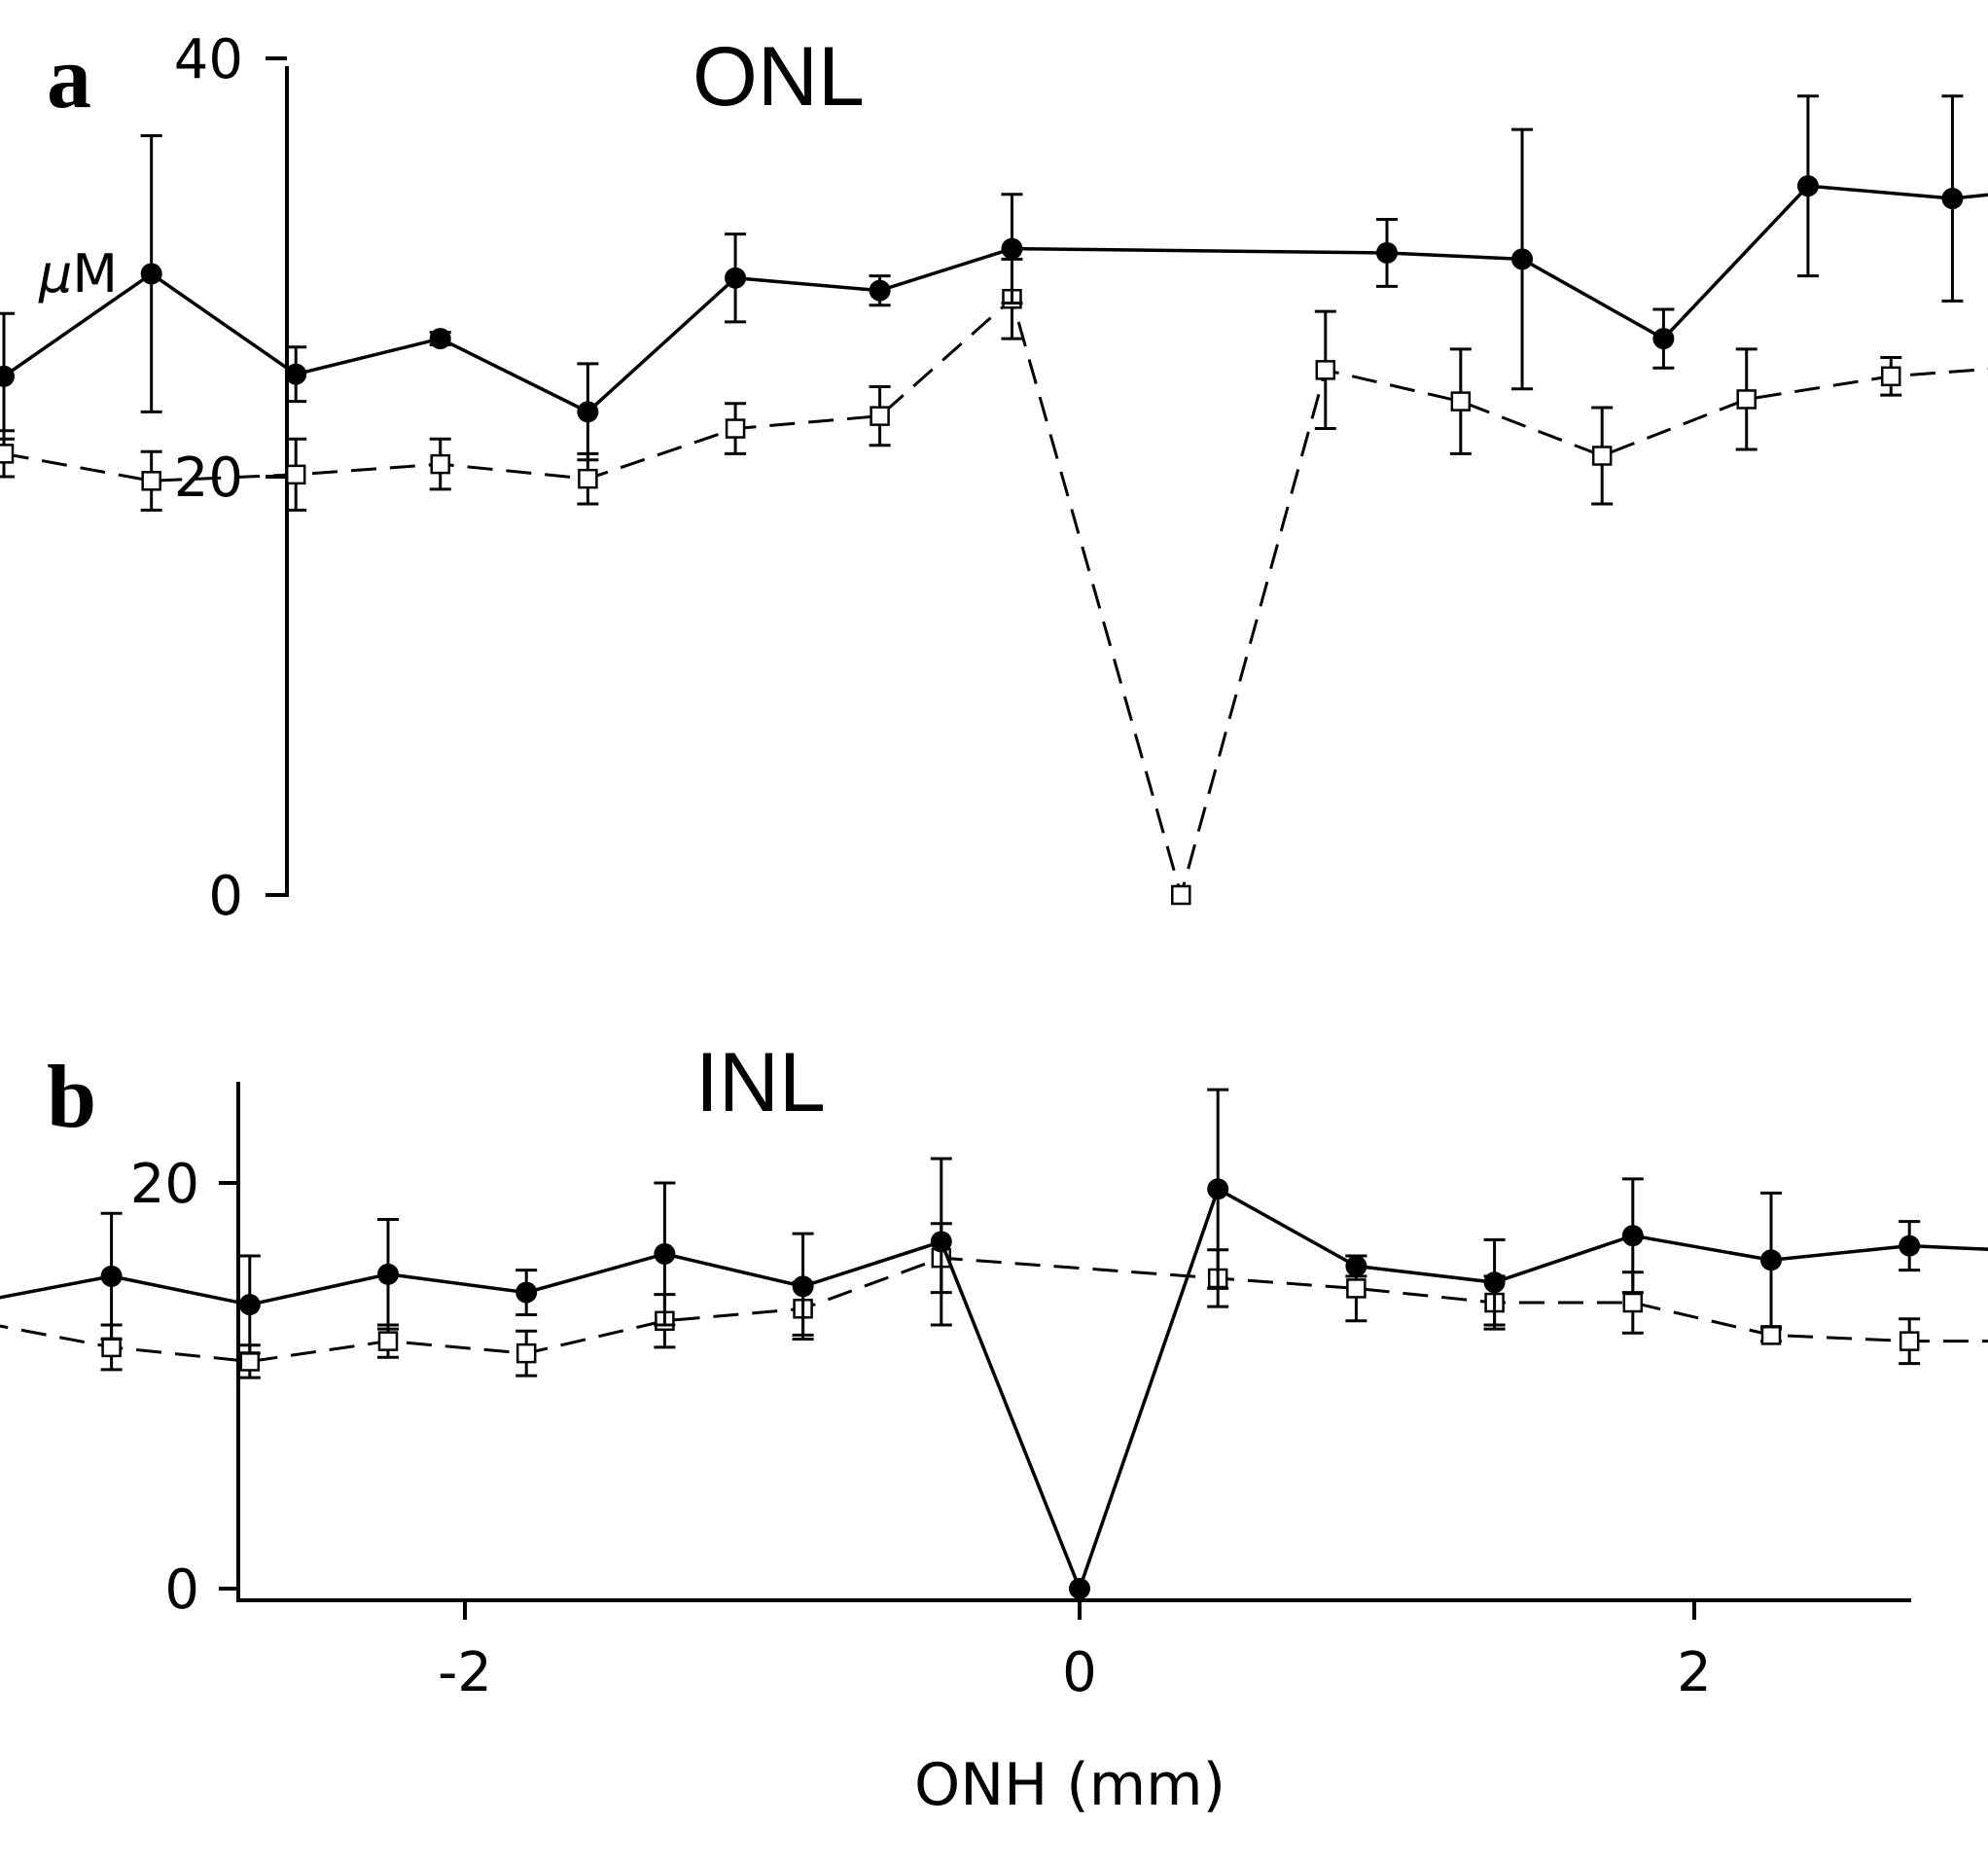 This screenshot has width=1988, height=1861. What do you see at coordinates (994, 1309) in the screenshot?
I see `series-line-squares` at bounding box center [994, 1309].